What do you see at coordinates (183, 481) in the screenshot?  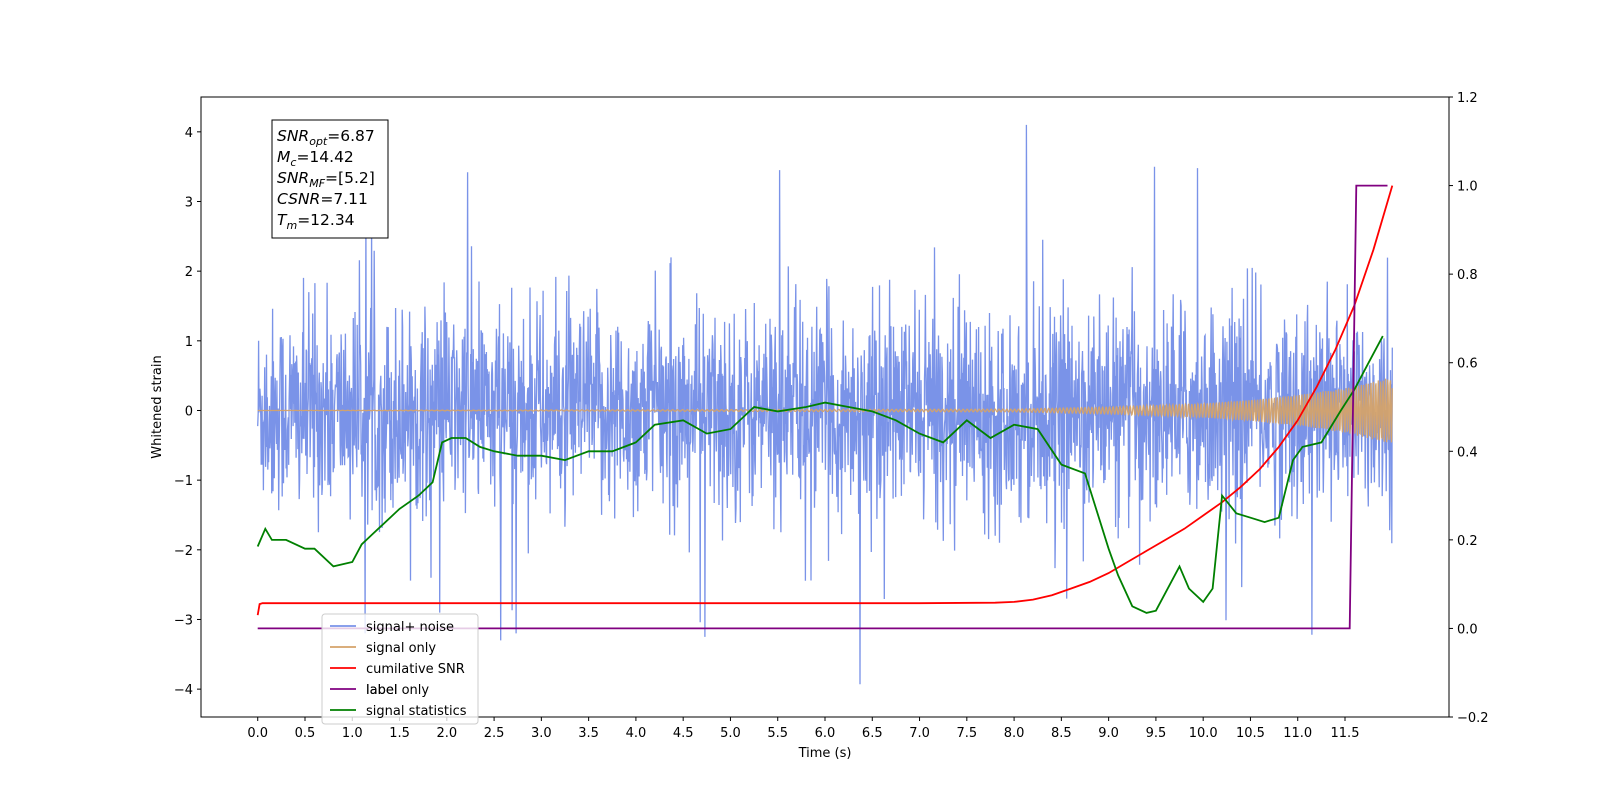 I see `y-tick-label: −1` at bounding box center [183, 481].